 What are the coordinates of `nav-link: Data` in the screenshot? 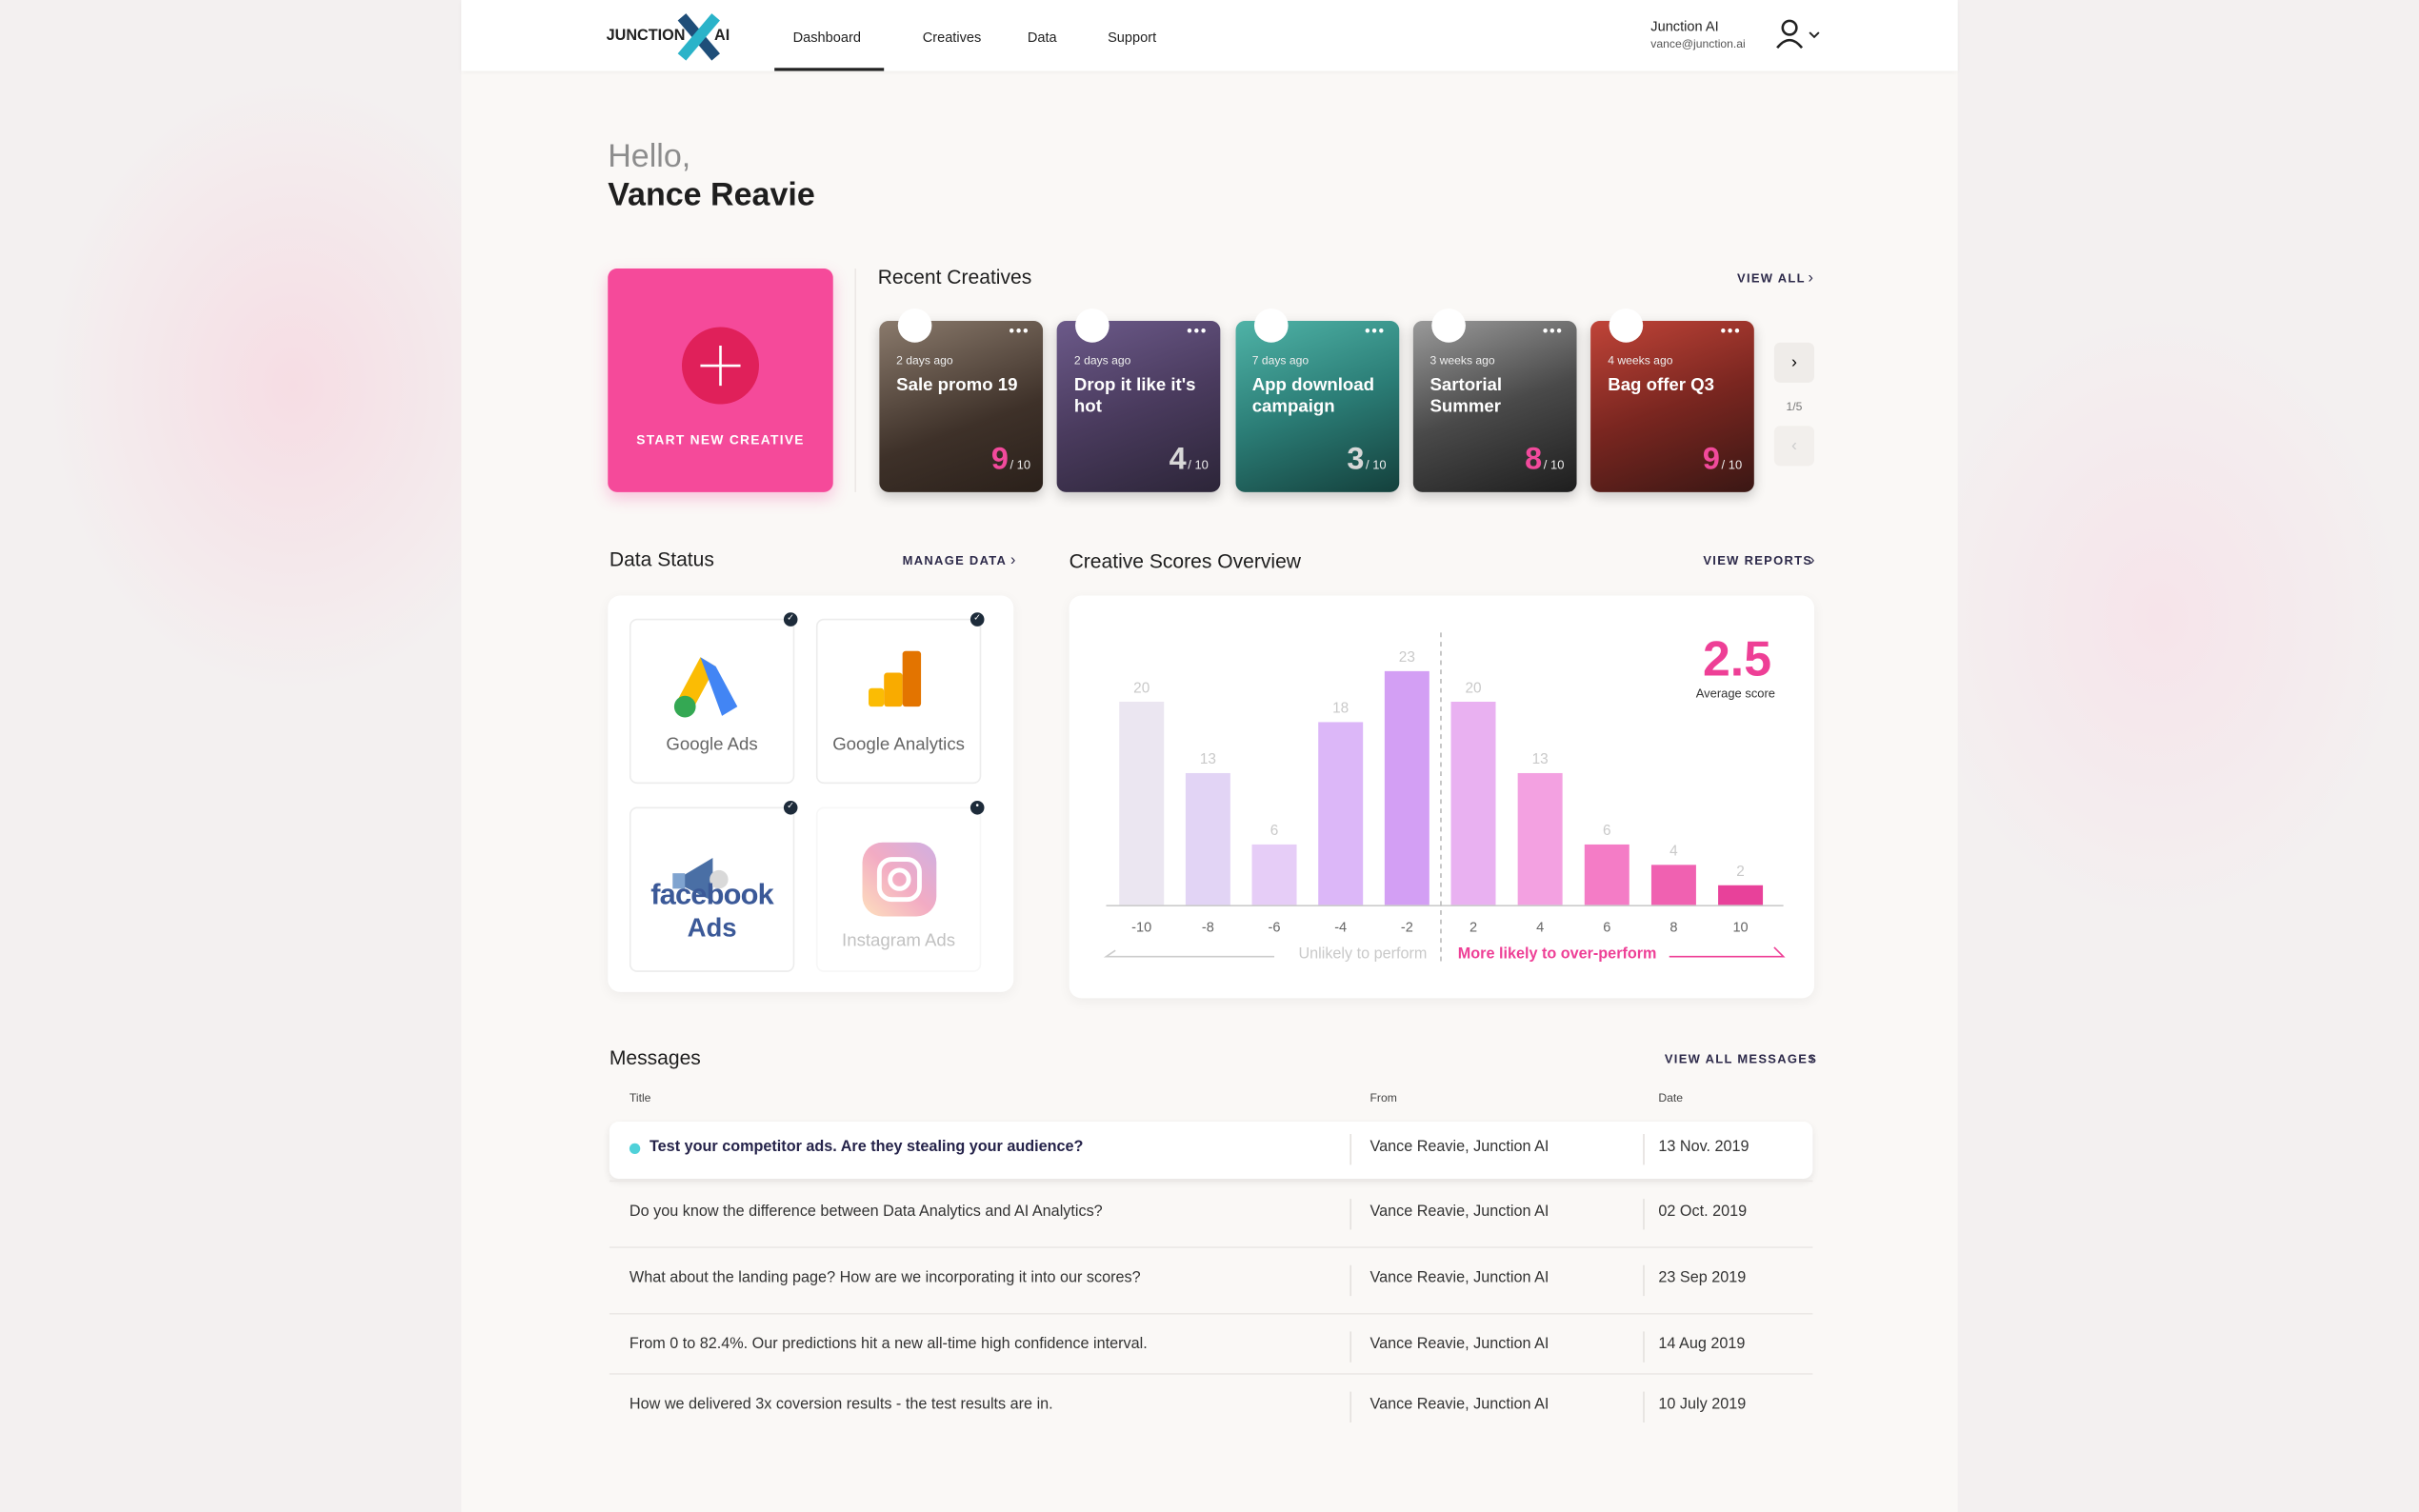 It's located at (1042, 37).